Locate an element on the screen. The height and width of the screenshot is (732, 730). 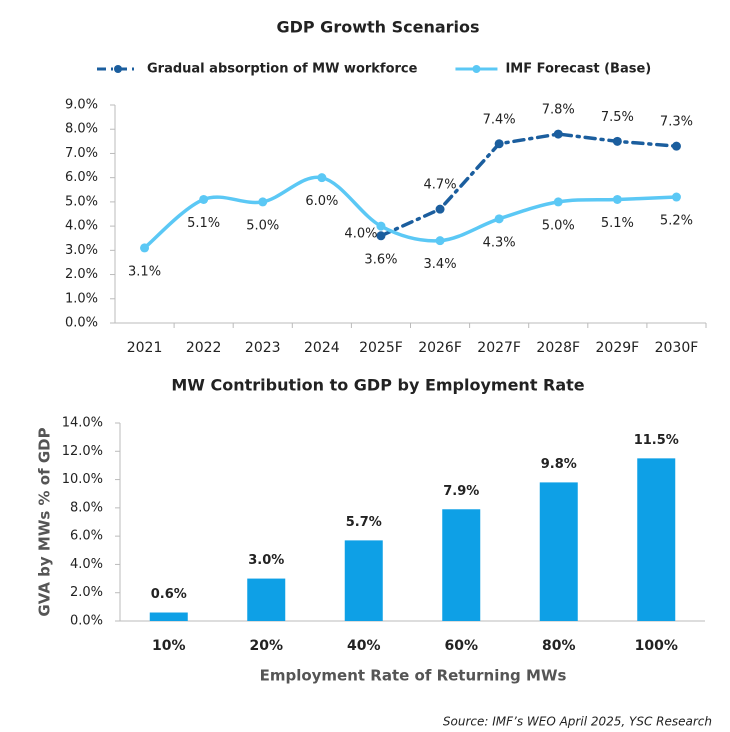
y-tick-label: 12.0% is located at coordinates (82, 451).